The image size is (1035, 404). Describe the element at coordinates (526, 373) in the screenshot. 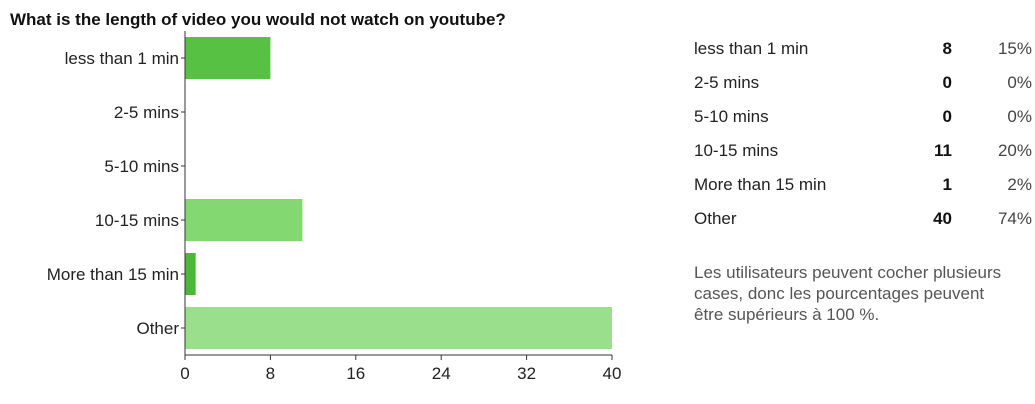

I see `x-tick-label-4: 32` at that location.